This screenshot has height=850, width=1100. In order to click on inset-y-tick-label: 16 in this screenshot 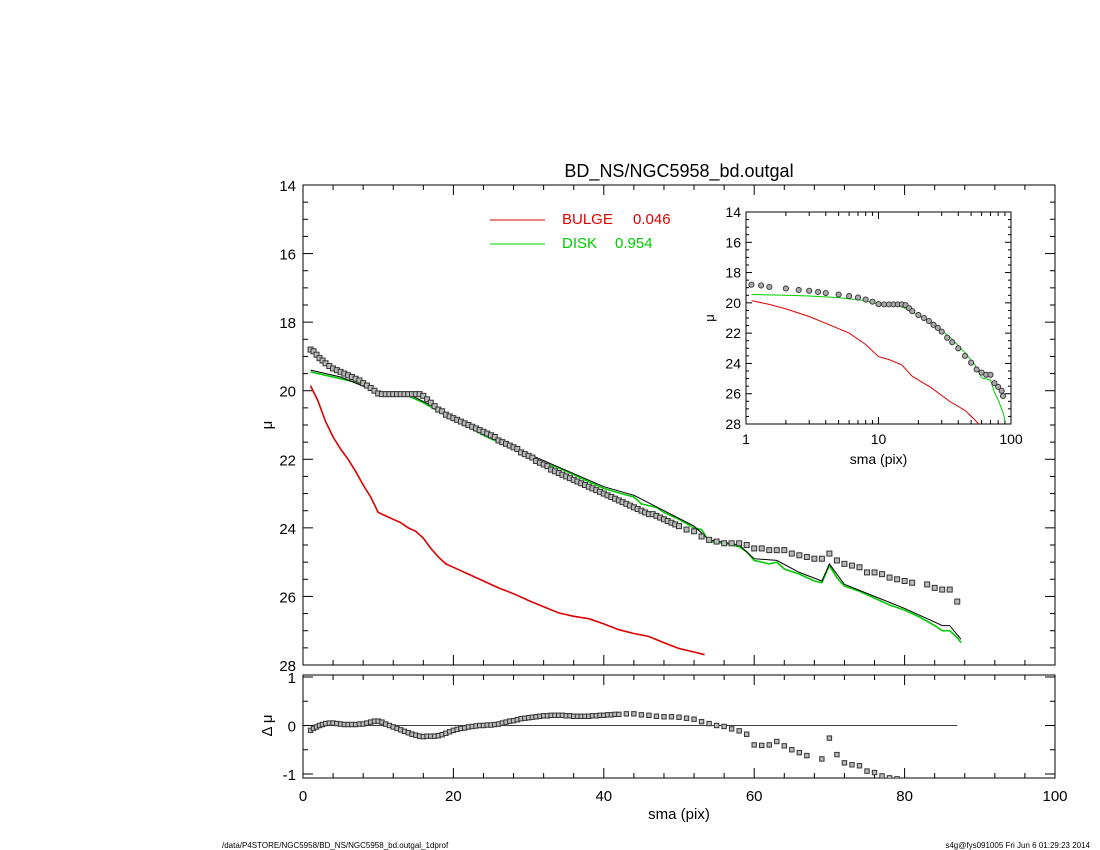, I will do `click(733, 242)`.